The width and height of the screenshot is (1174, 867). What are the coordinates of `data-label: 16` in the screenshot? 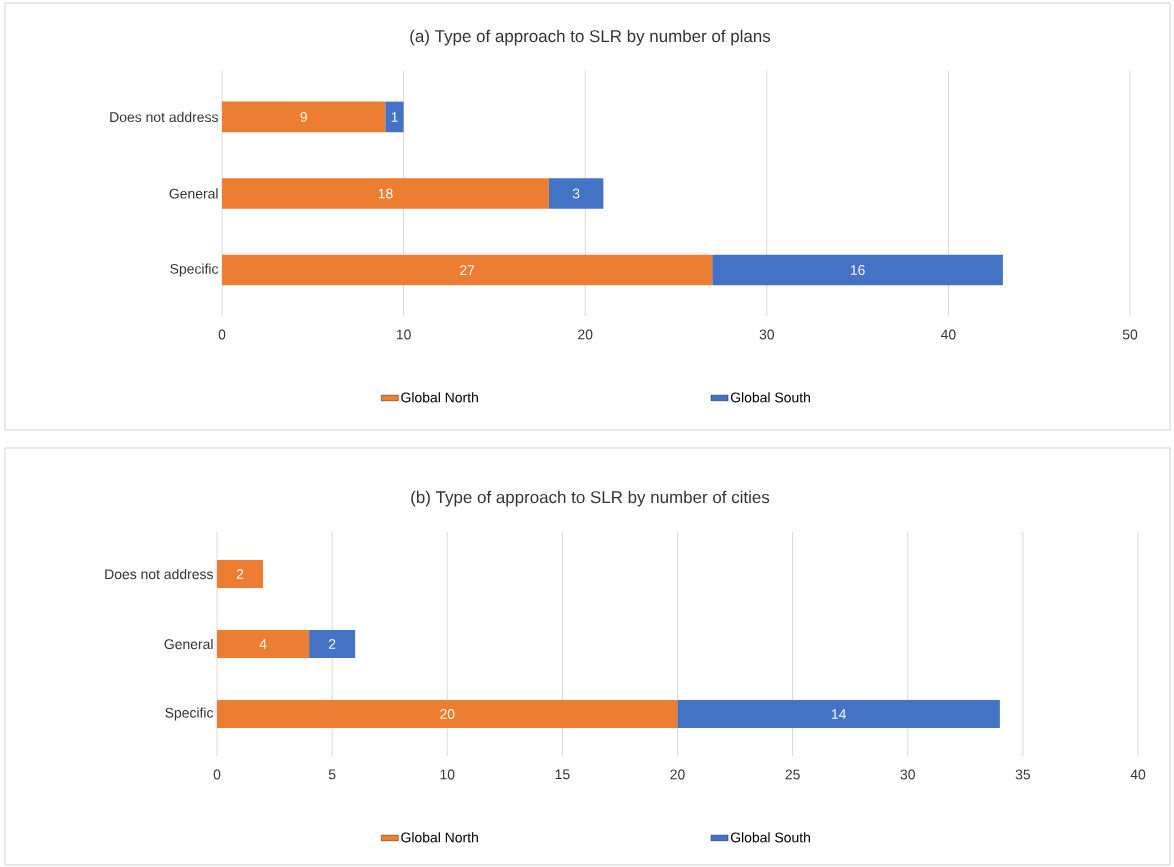 It's located at (857, 270).